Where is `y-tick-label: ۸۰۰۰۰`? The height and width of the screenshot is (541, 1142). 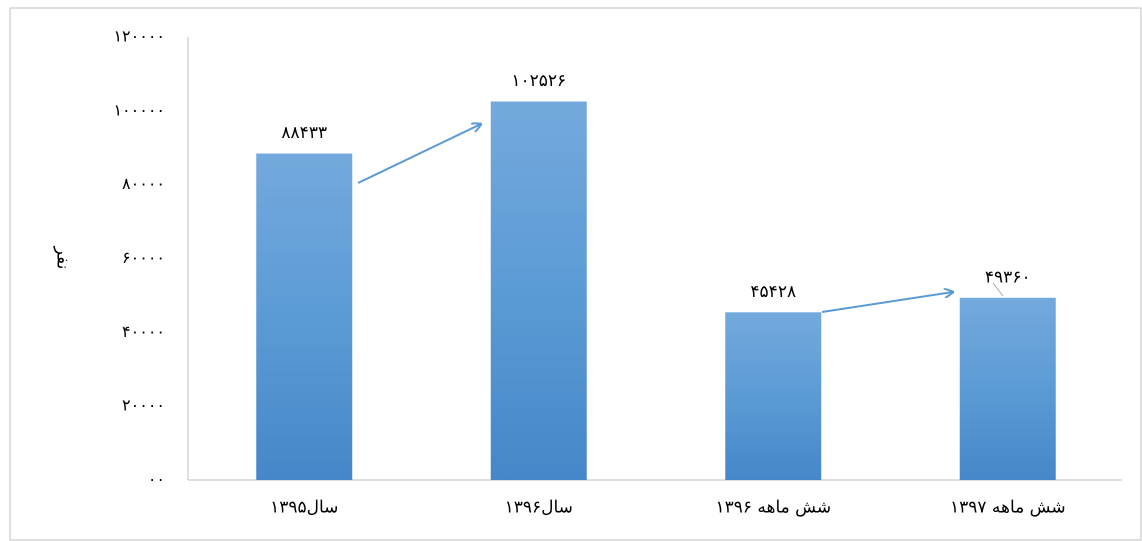
y-tick-label: ۸۰۰۰۰ is located at coordinates (143, 183).